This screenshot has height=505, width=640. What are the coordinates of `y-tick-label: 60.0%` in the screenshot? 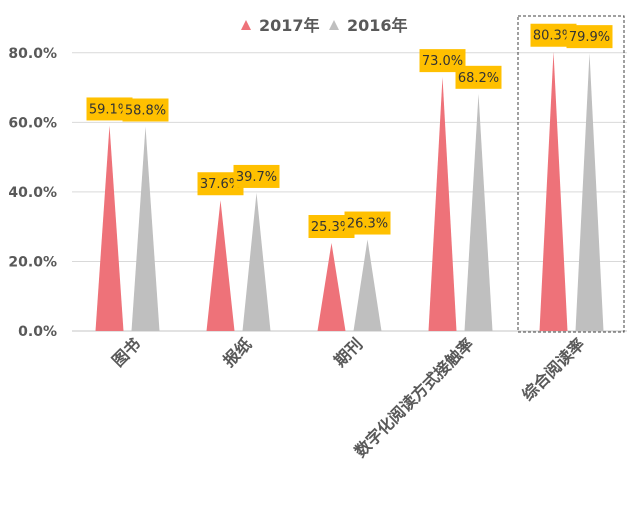 It's located at (32, 123).